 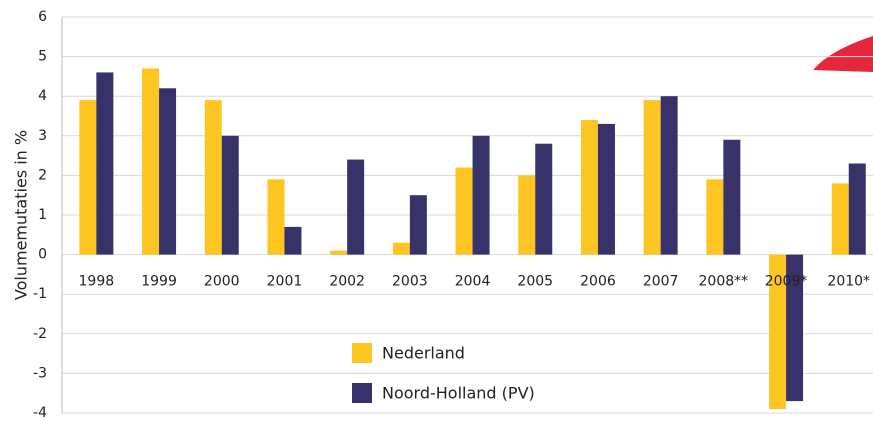 I want to click on x-tick-label: 2003, so click(x=410, y=282).